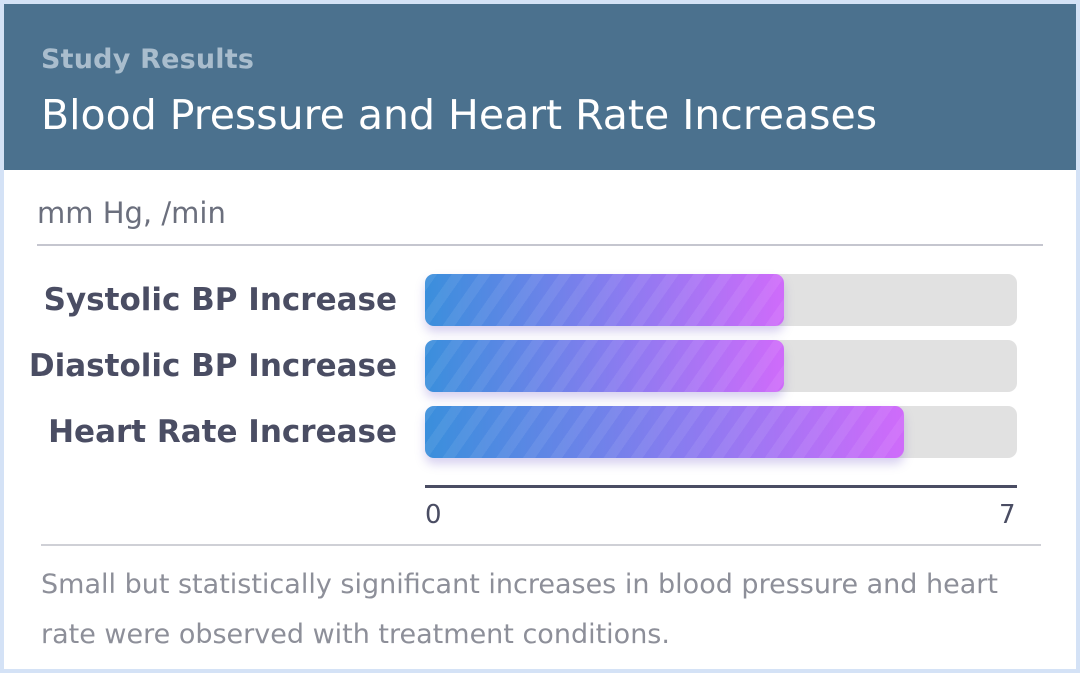 Image resolution: width=1080 pixels, height=673 pixels. Describe the element at coordinates (222, 432) in the screenshot. I see `bar-label: Heart Rate Increase` at that location.